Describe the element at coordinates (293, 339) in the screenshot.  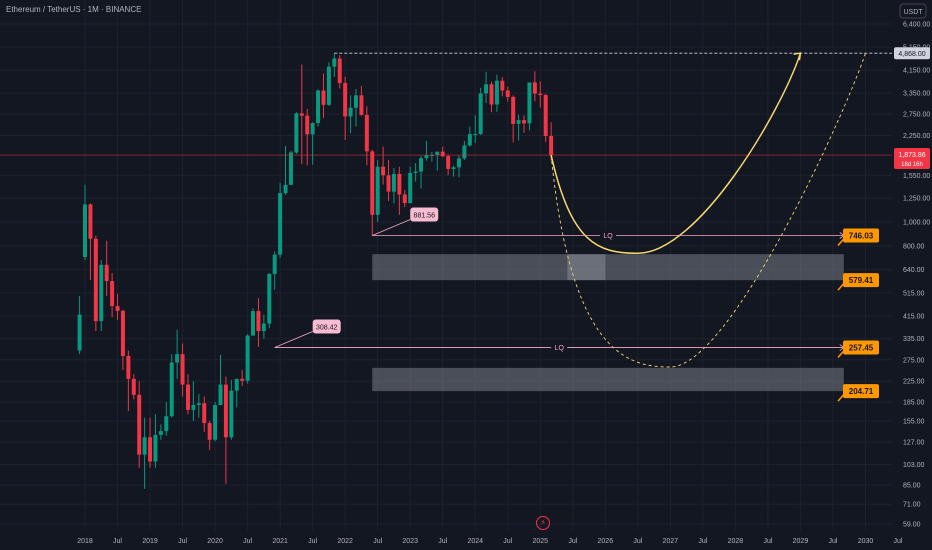
I see `lq-line-lower-pointer` at that location.